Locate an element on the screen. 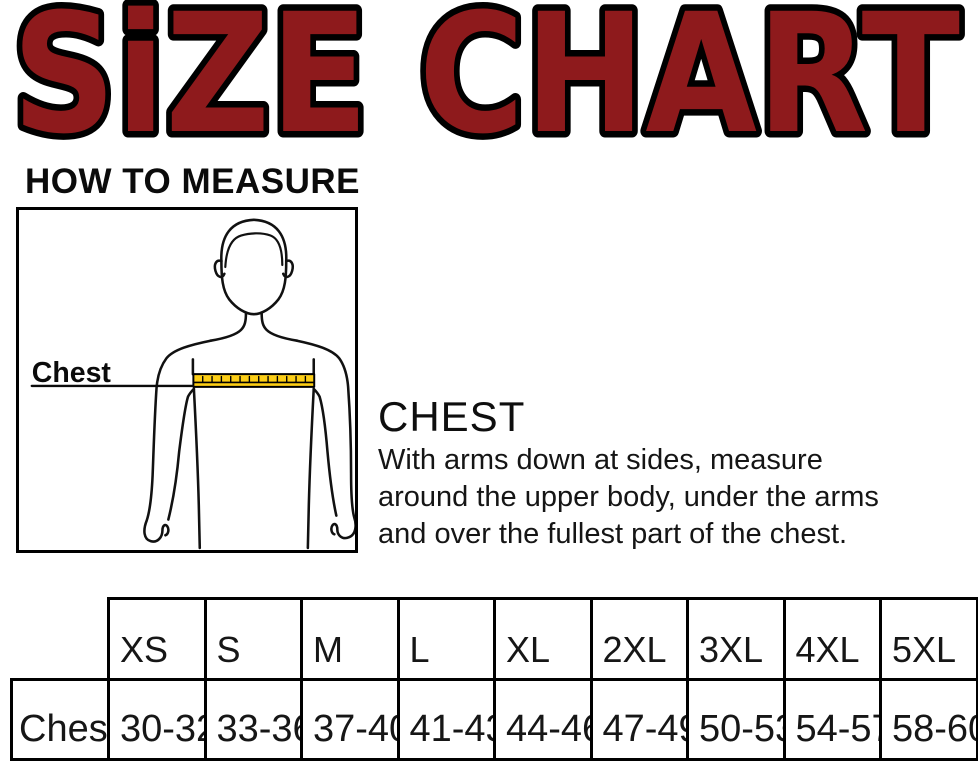 The width and height of the screenshot is (978, 761). figure-torso-right is located at coordinates (311, 468).